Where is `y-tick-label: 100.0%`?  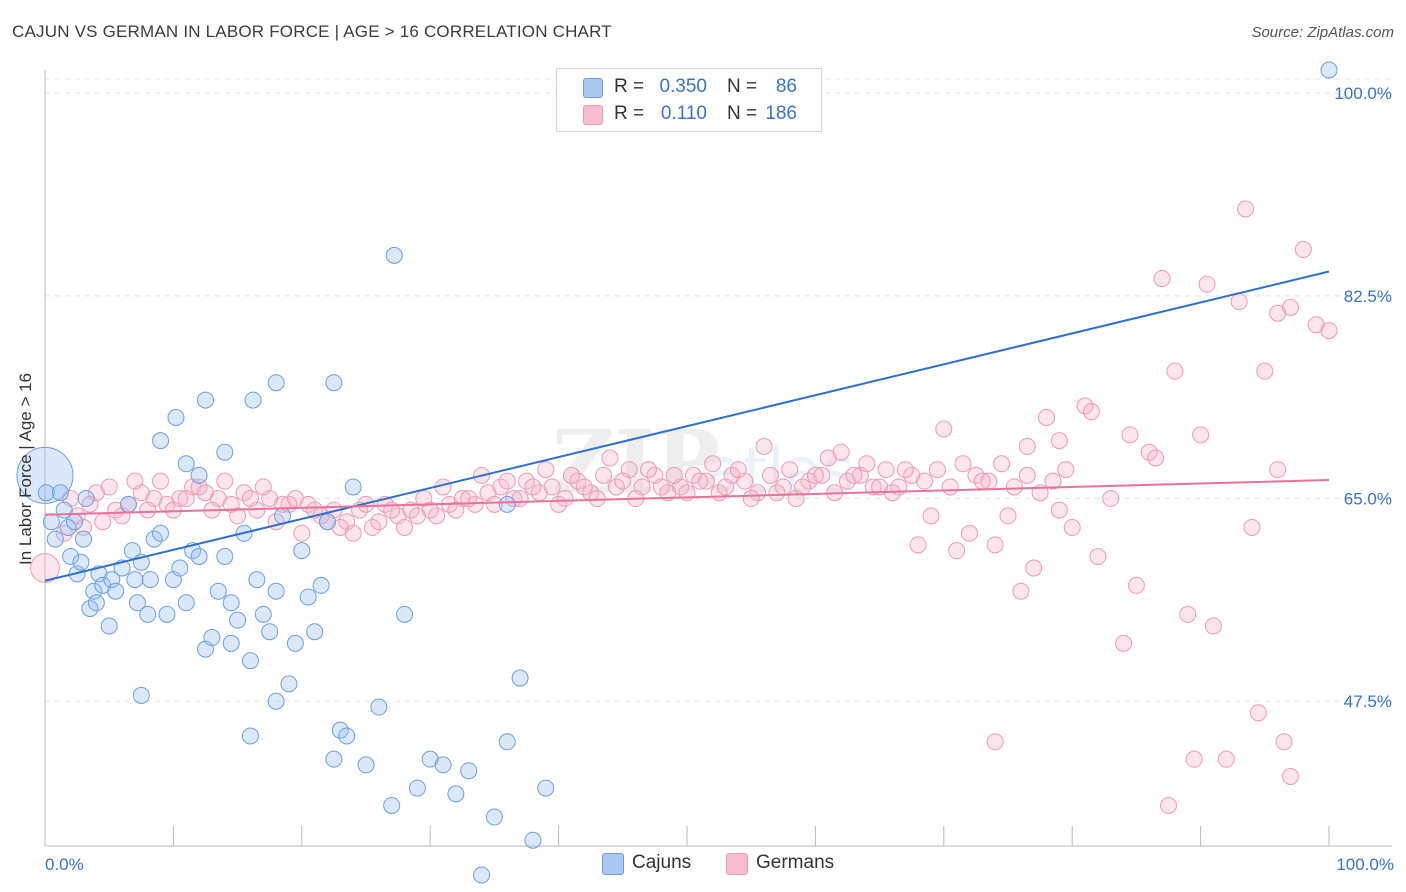 y-tick-label: 100.0% is located at coordinates (1363, 93).